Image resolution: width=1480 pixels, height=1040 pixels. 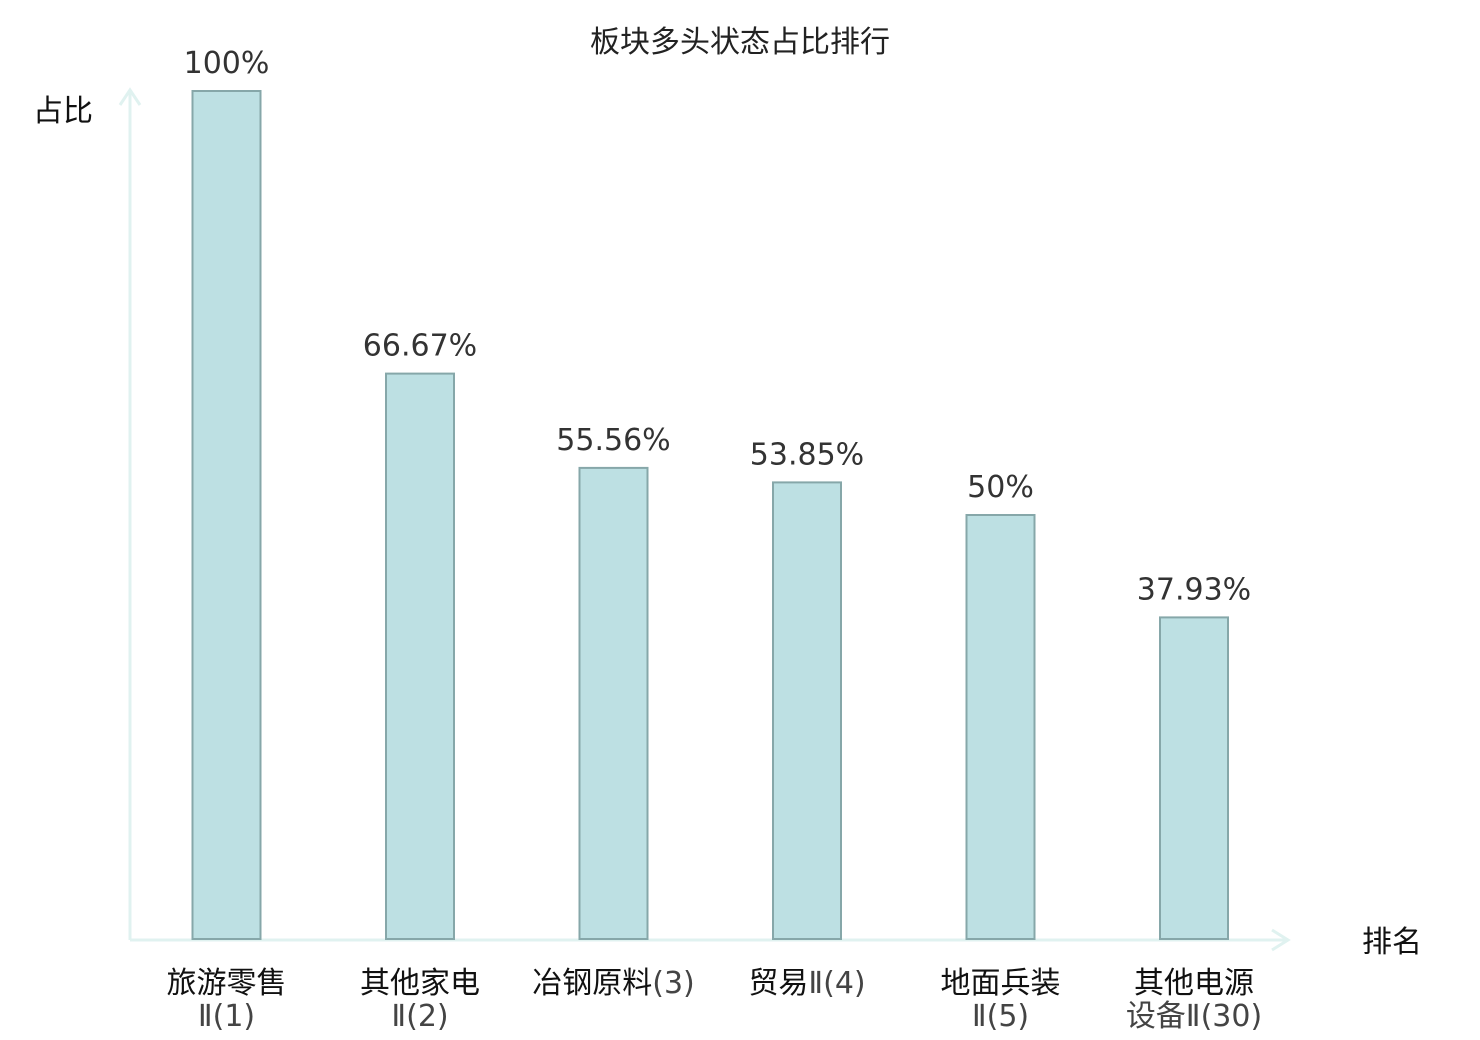 What do you see at coordinates (227, 63) in the screenshot?
I see `value-label-1: 100%` at bounding box center [227, 63].